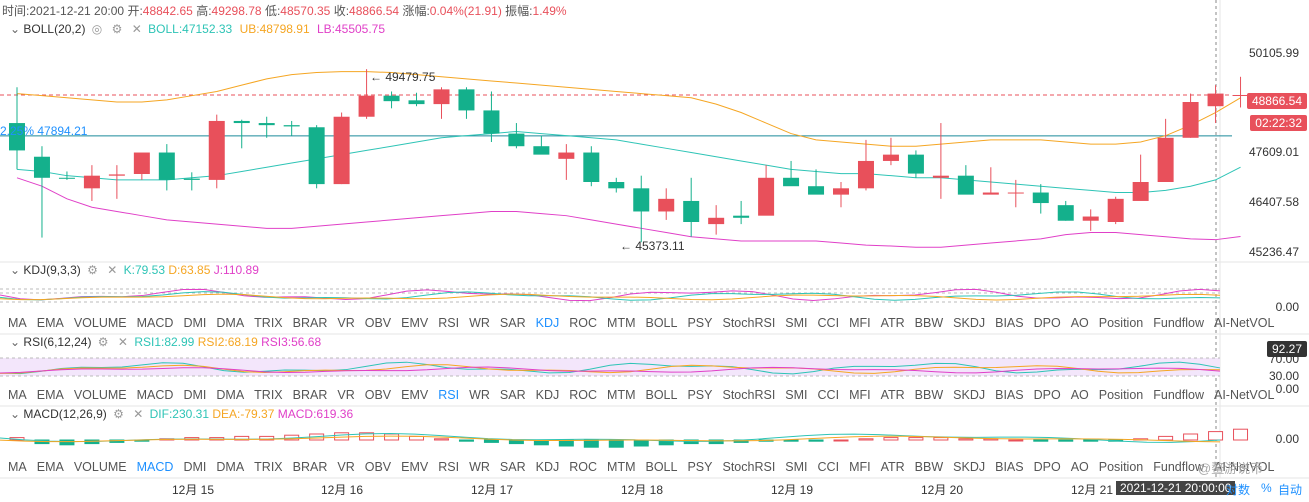  Describe the element at coordinates (1266, 488) in the screenshot. I see `percent-toggle: %` at that location.